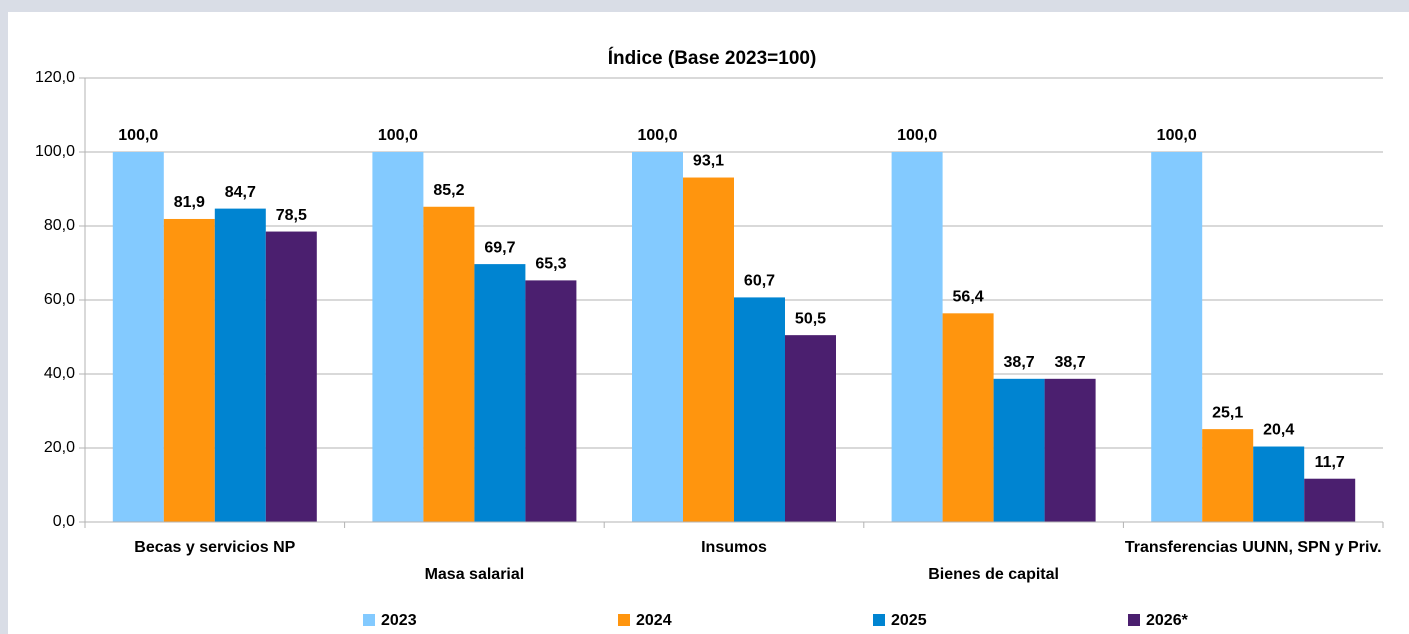  I want to click on value-label: 93,1, so click(708, 161).